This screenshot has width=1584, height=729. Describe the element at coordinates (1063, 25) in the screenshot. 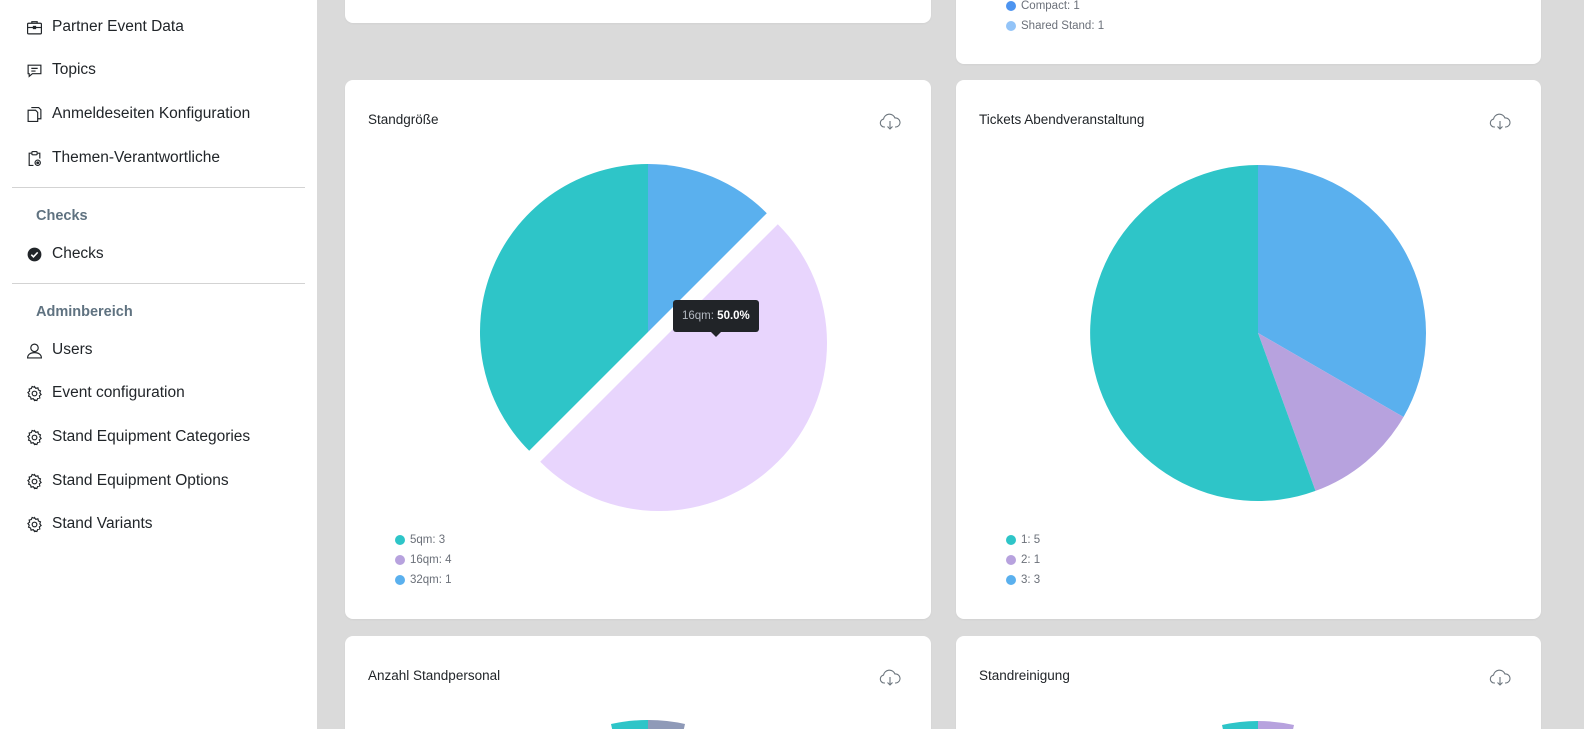

I see `legend-label: Shared Stand: 1` at that location.